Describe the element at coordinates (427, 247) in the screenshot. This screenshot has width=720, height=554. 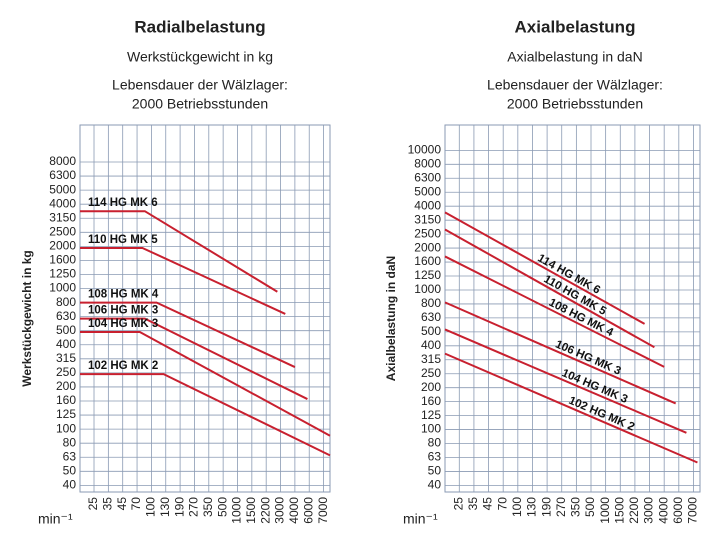
I see `y-tick-label: 2000` at that location.